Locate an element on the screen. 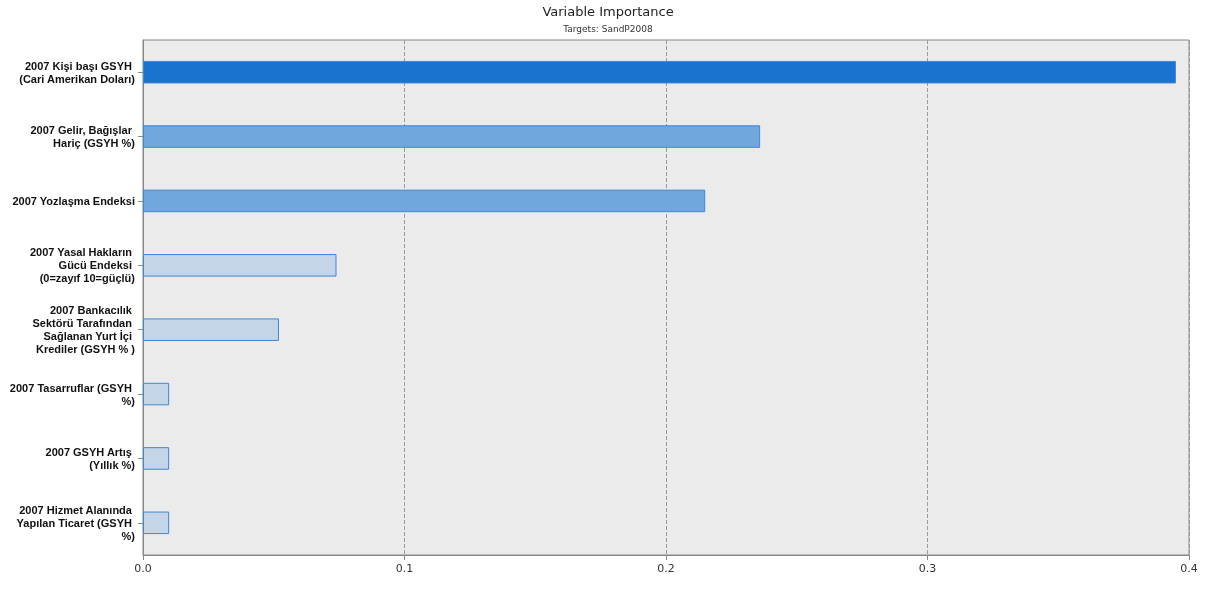  x-tick-label: 0.3 is located at coordinates (927, 568).